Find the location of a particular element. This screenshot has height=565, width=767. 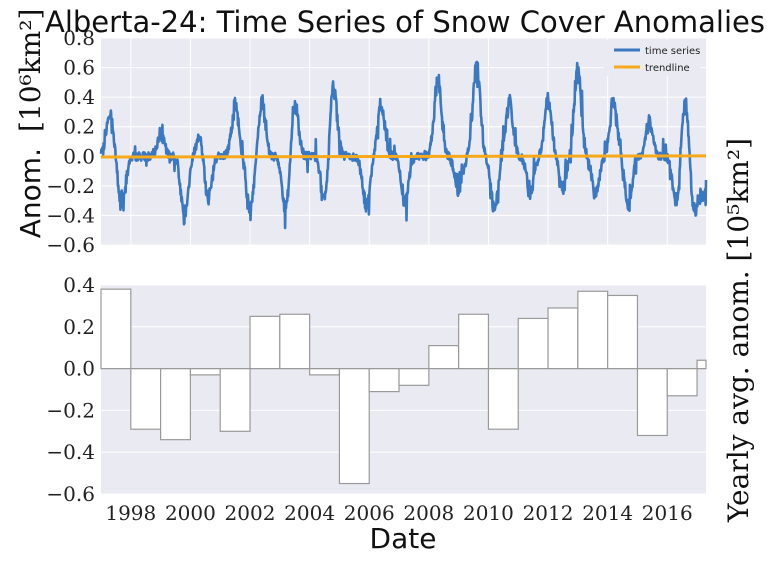

bottom-y-tick-label: 0.4 is located at coordinates (79, 285).